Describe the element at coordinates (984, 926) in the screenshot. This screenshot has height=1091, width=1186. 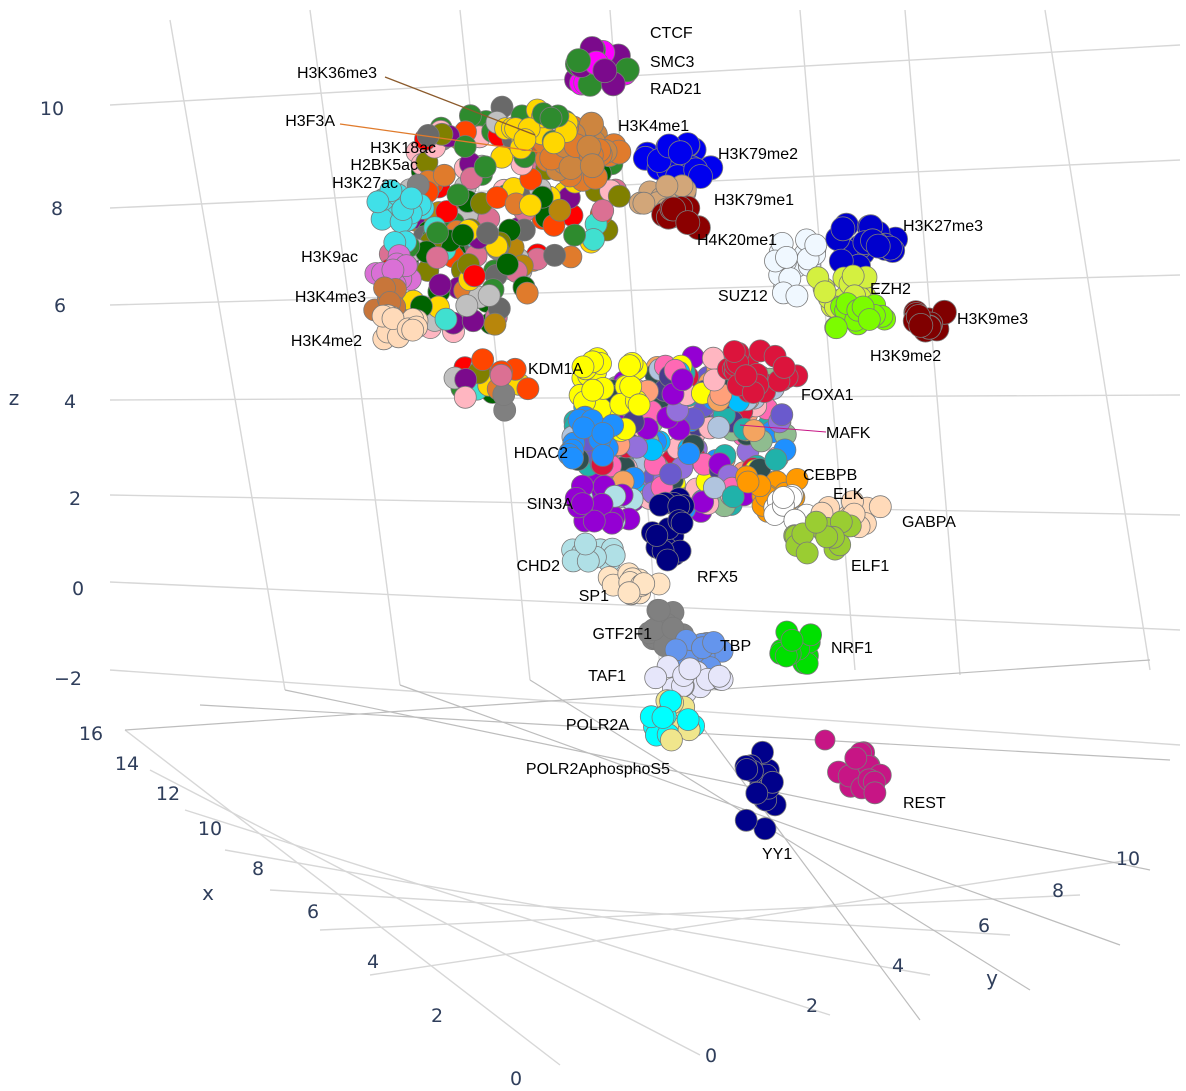
I see `y-tick-label: 6` at that location.